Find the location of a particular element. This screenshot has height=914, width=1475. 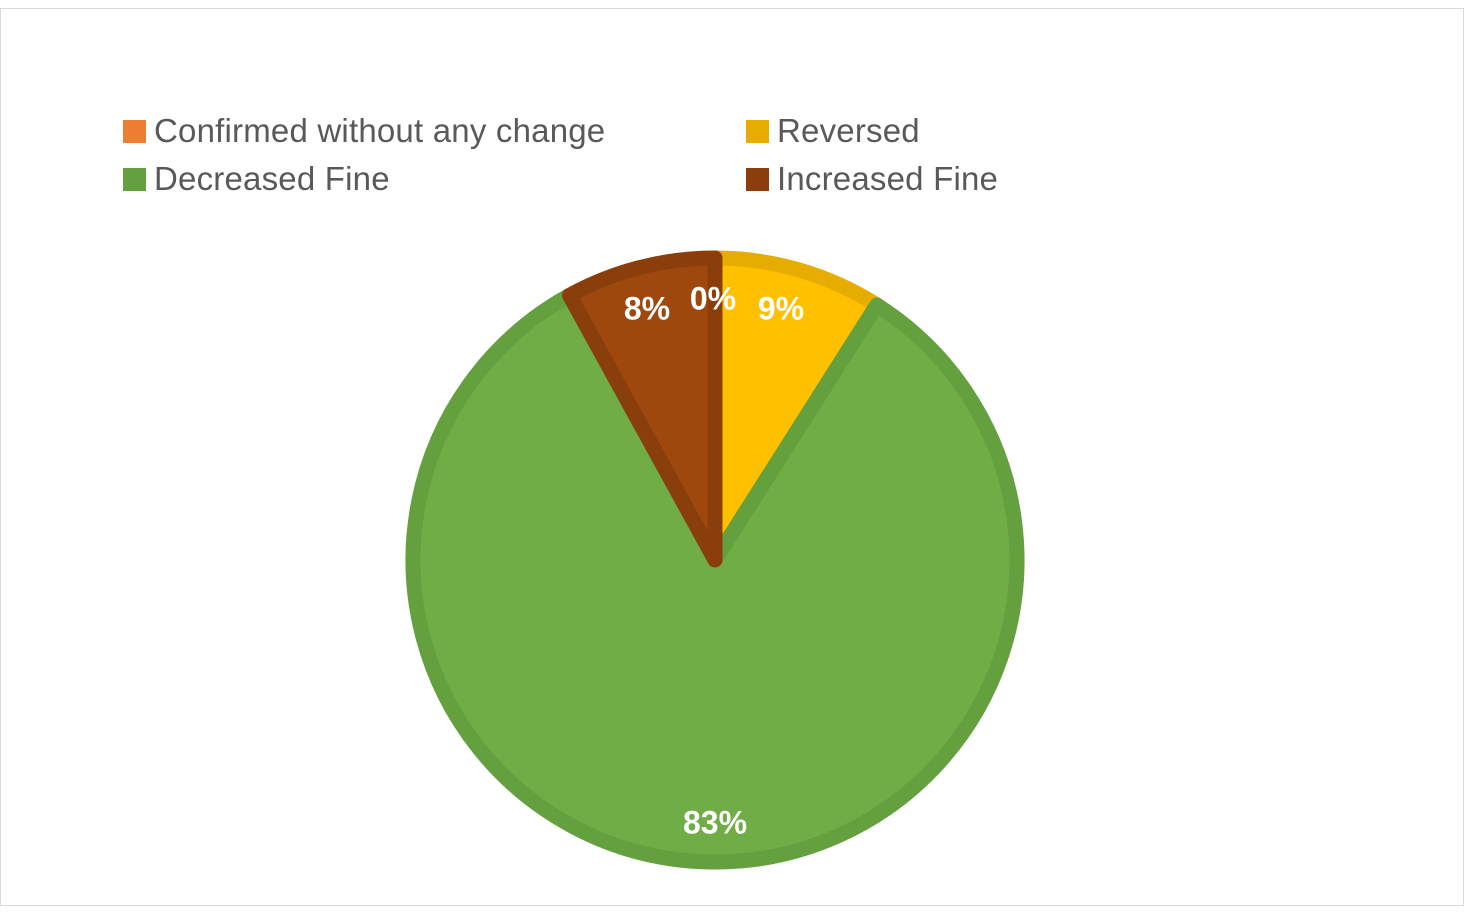

legend-item-decreased-fine: Decreased Fine is located at coordinates (256, 179).